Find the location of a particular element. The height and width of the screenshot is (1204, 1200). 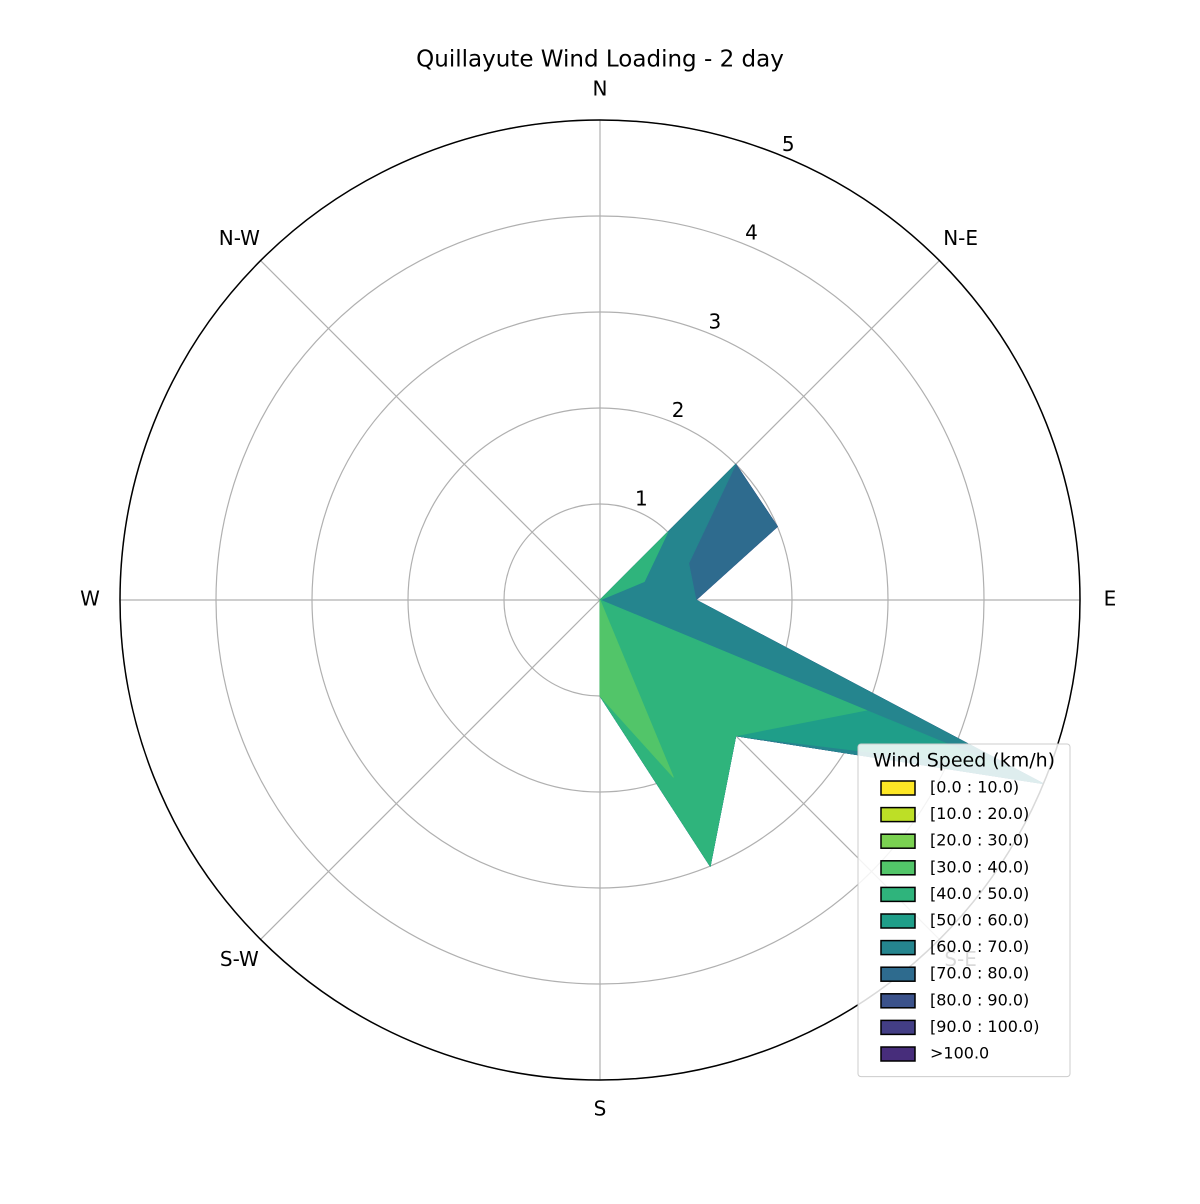

legend-label: [80.0 : 90.0) is located at coordinates (979, 999).